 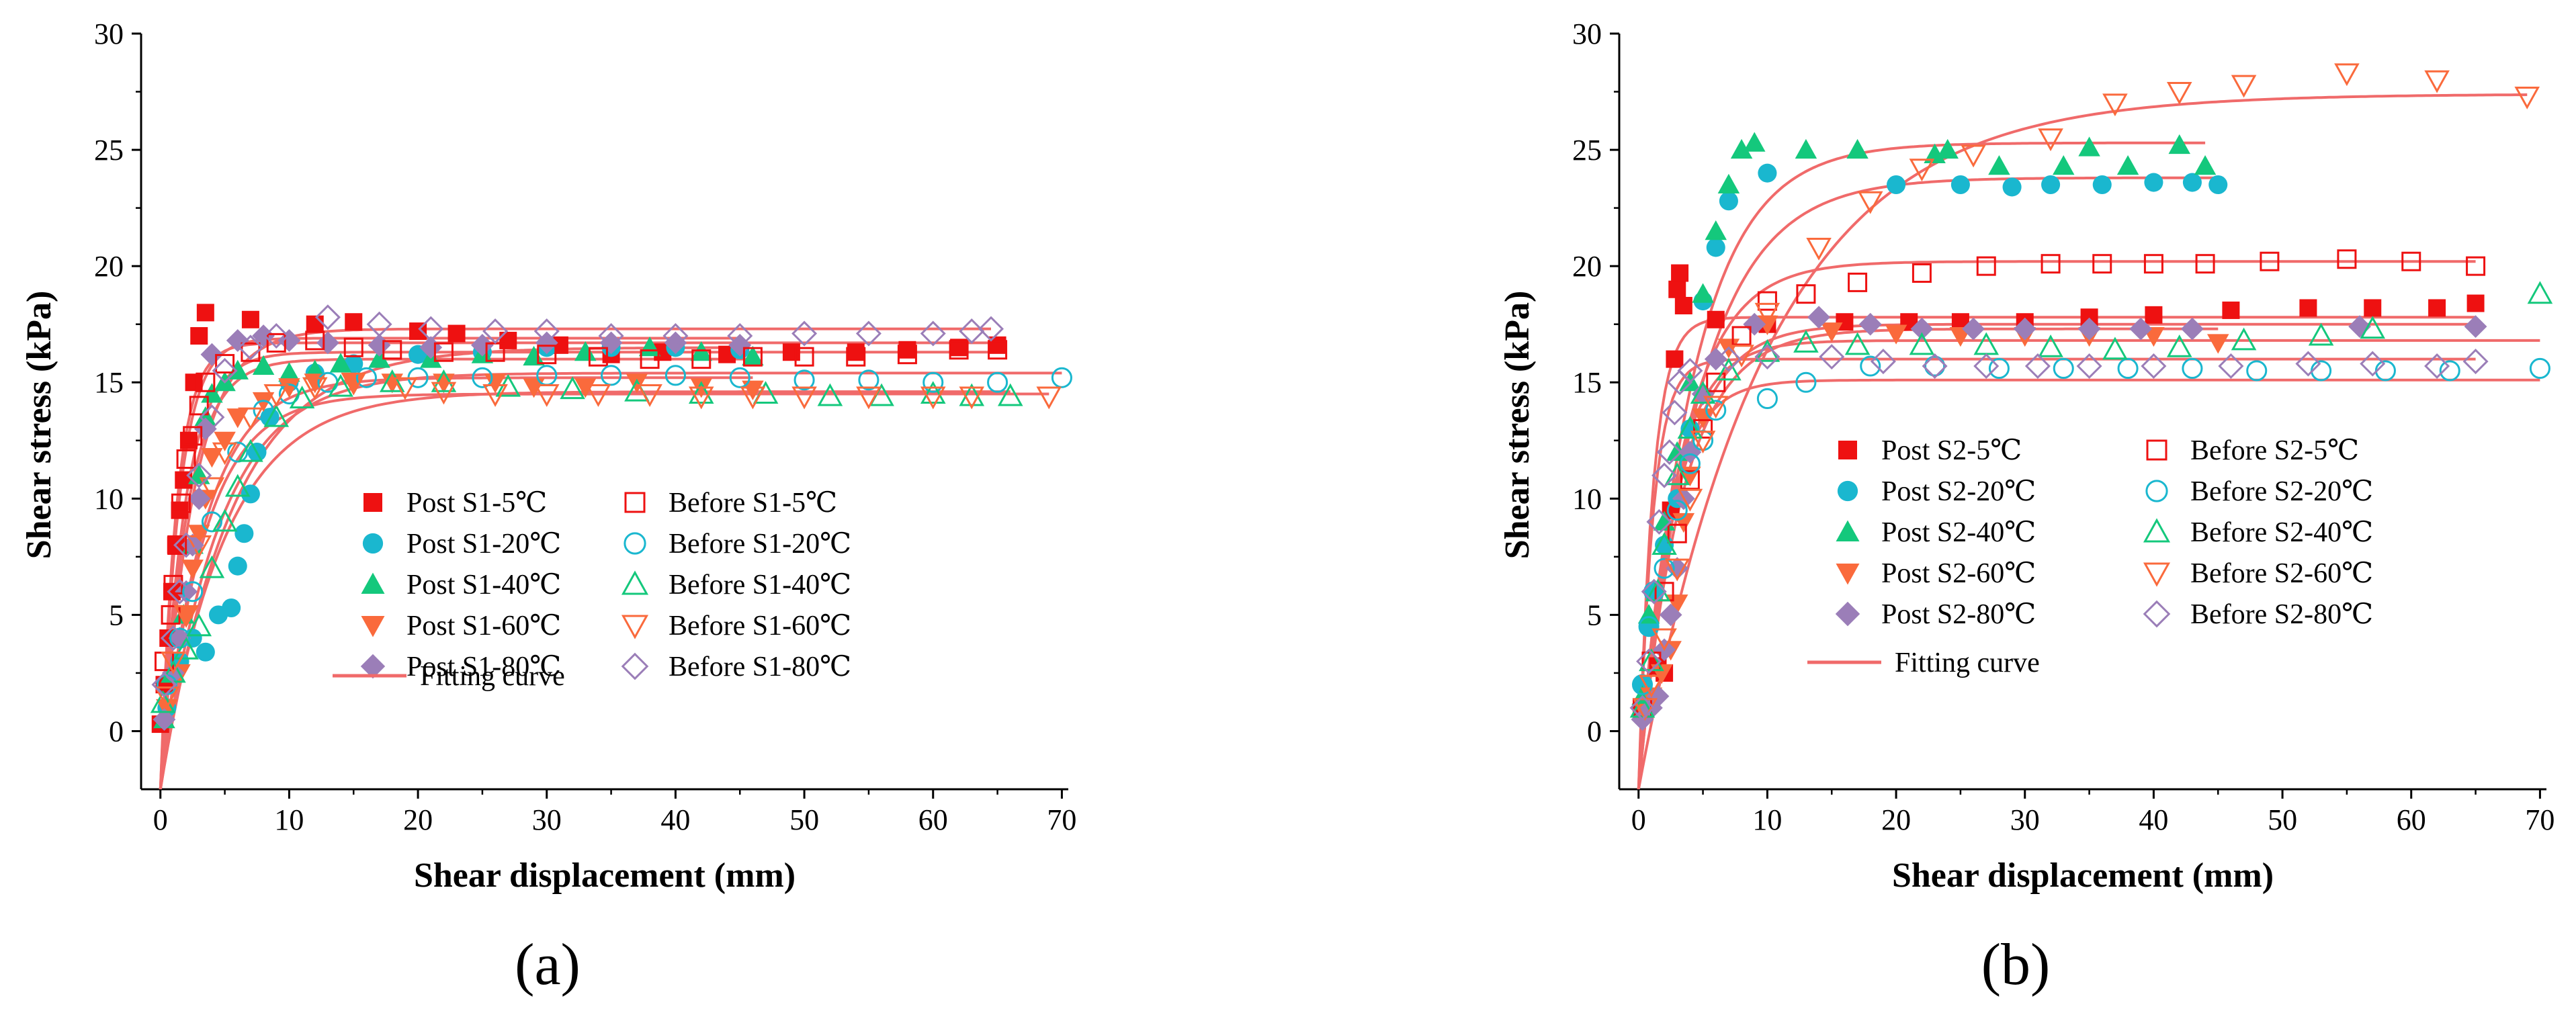 I want to click on y-tick-label: 0, so click(x=116, y=731).